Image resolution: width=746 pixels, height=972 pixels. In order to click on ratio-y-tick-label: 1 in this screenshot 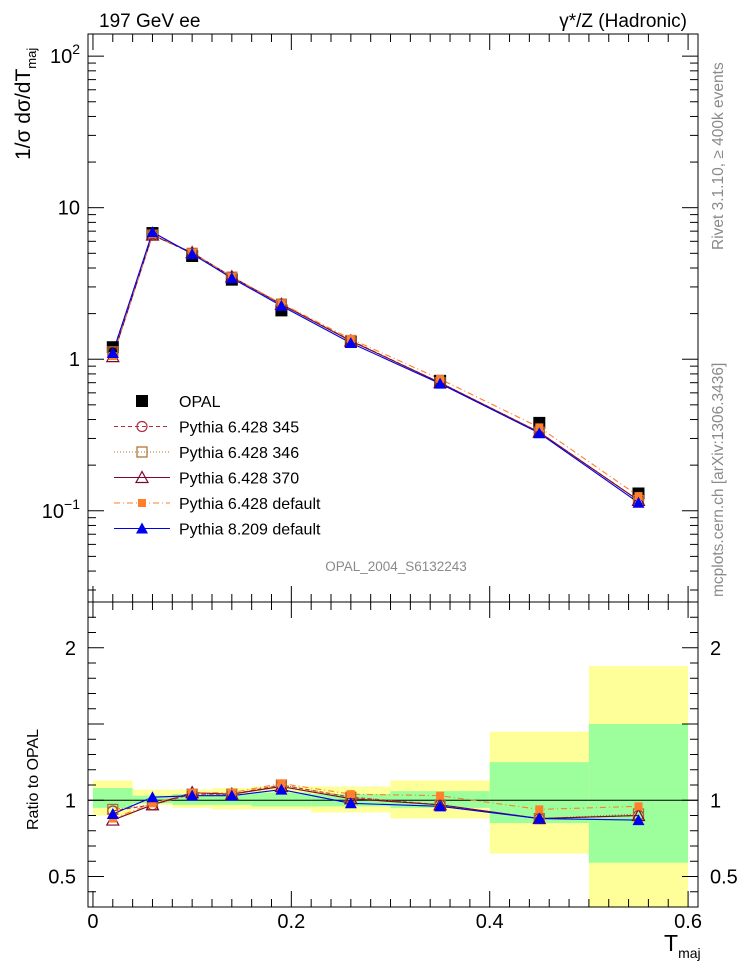, I will do `click(70, 801)`.